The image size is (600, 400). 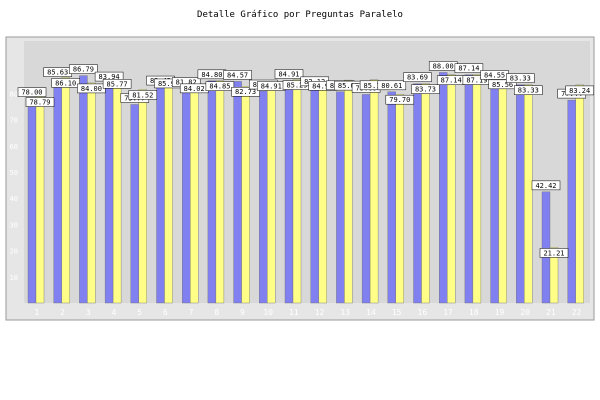 What do you see at coordinates (88, 312) in the screenshot?
I see `x-tick-label: 3` at bounding box center [88, 312].